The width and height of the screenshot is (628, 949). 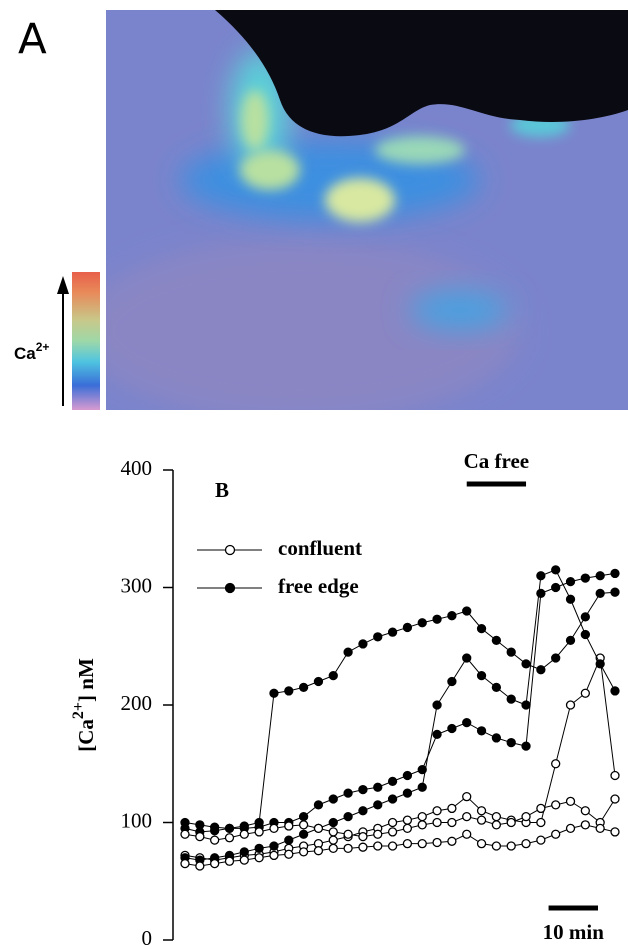 What do you see at coordinates (137, 703) in the screenshot?
I see `y-tick-label: 200` at bounding box center [137, 703].